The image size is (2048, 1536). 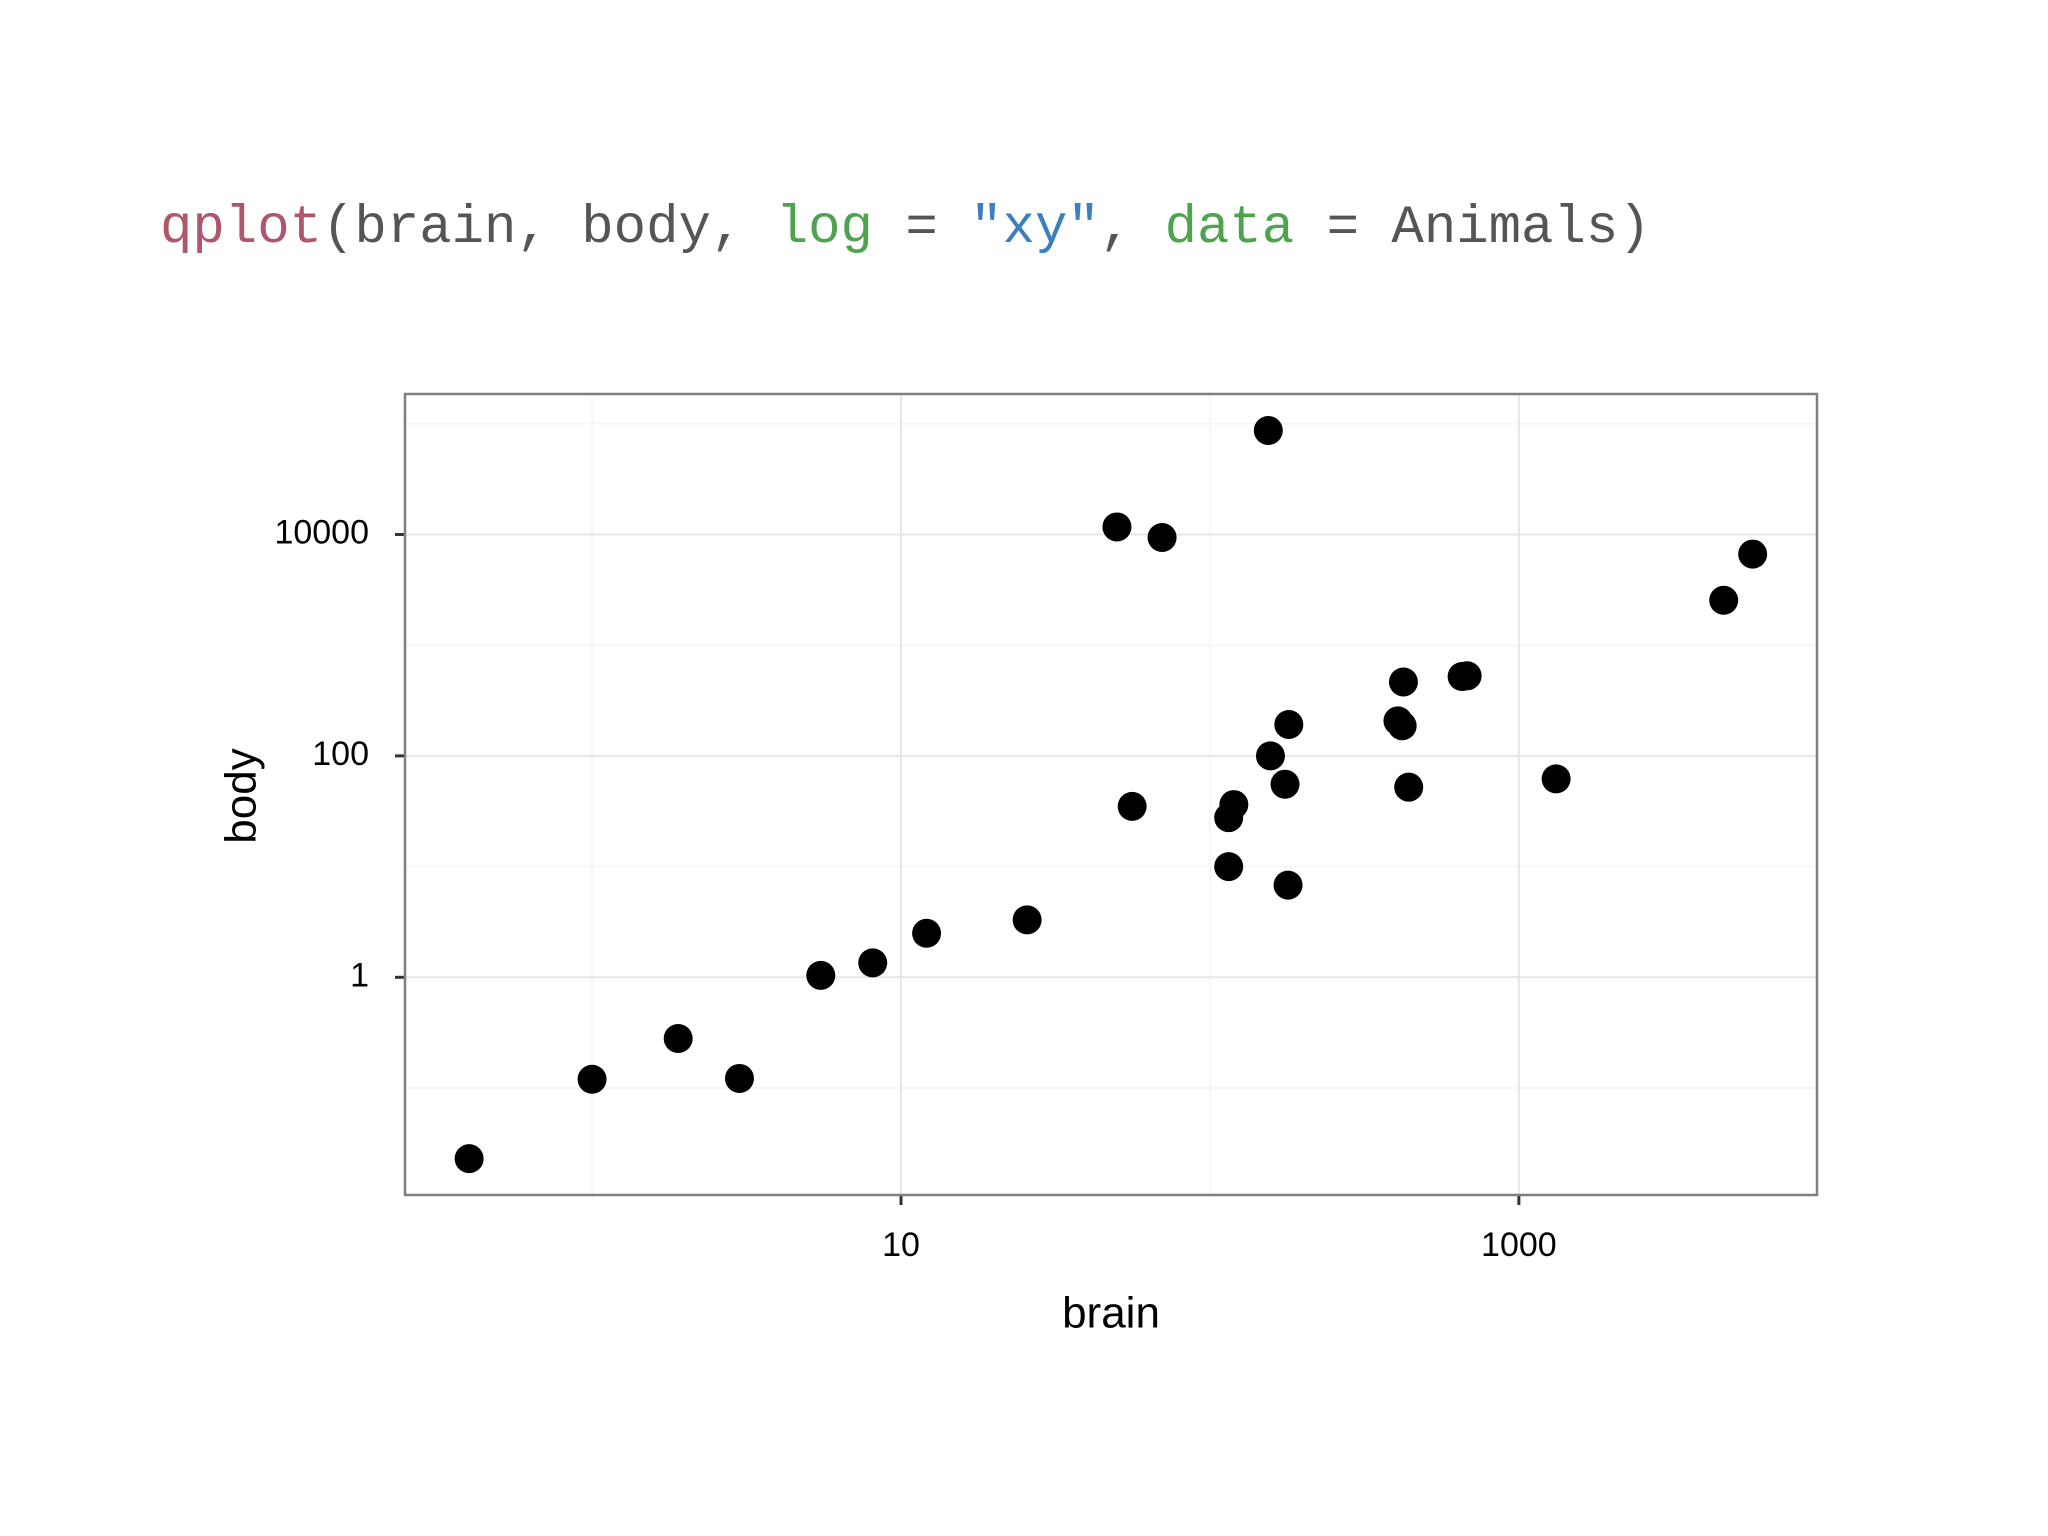 What do you see at coordinates (359, 975) in the screenshot?
I see `y-tick-label: 1` at bounding box center [359, 975].